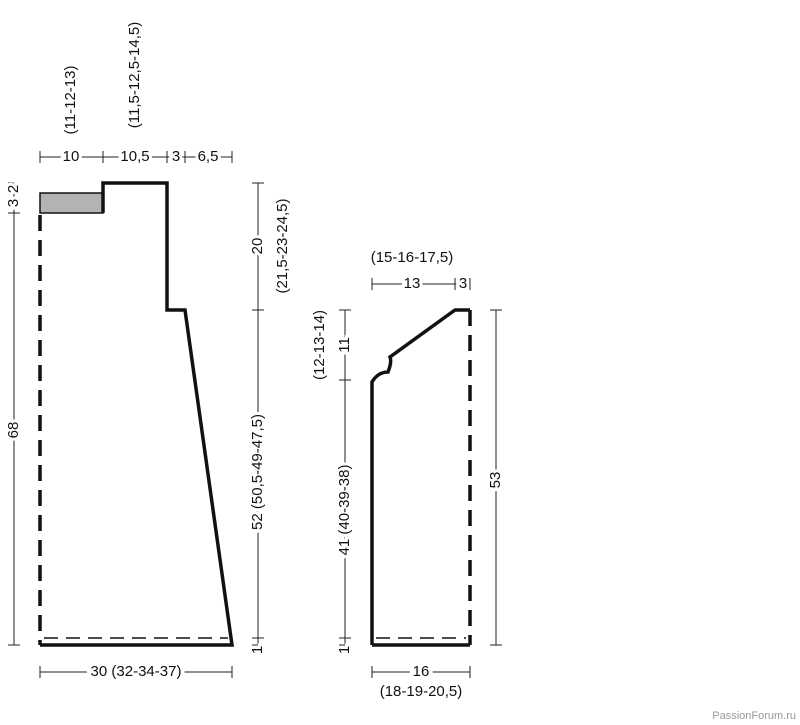 Image resolution: width=800 pixels, height=725 pixels. What do you see at coordinates (319, 345) in the screenshot?
I see `dim-label: (12-13-14)` at bounding box center [319, 345].